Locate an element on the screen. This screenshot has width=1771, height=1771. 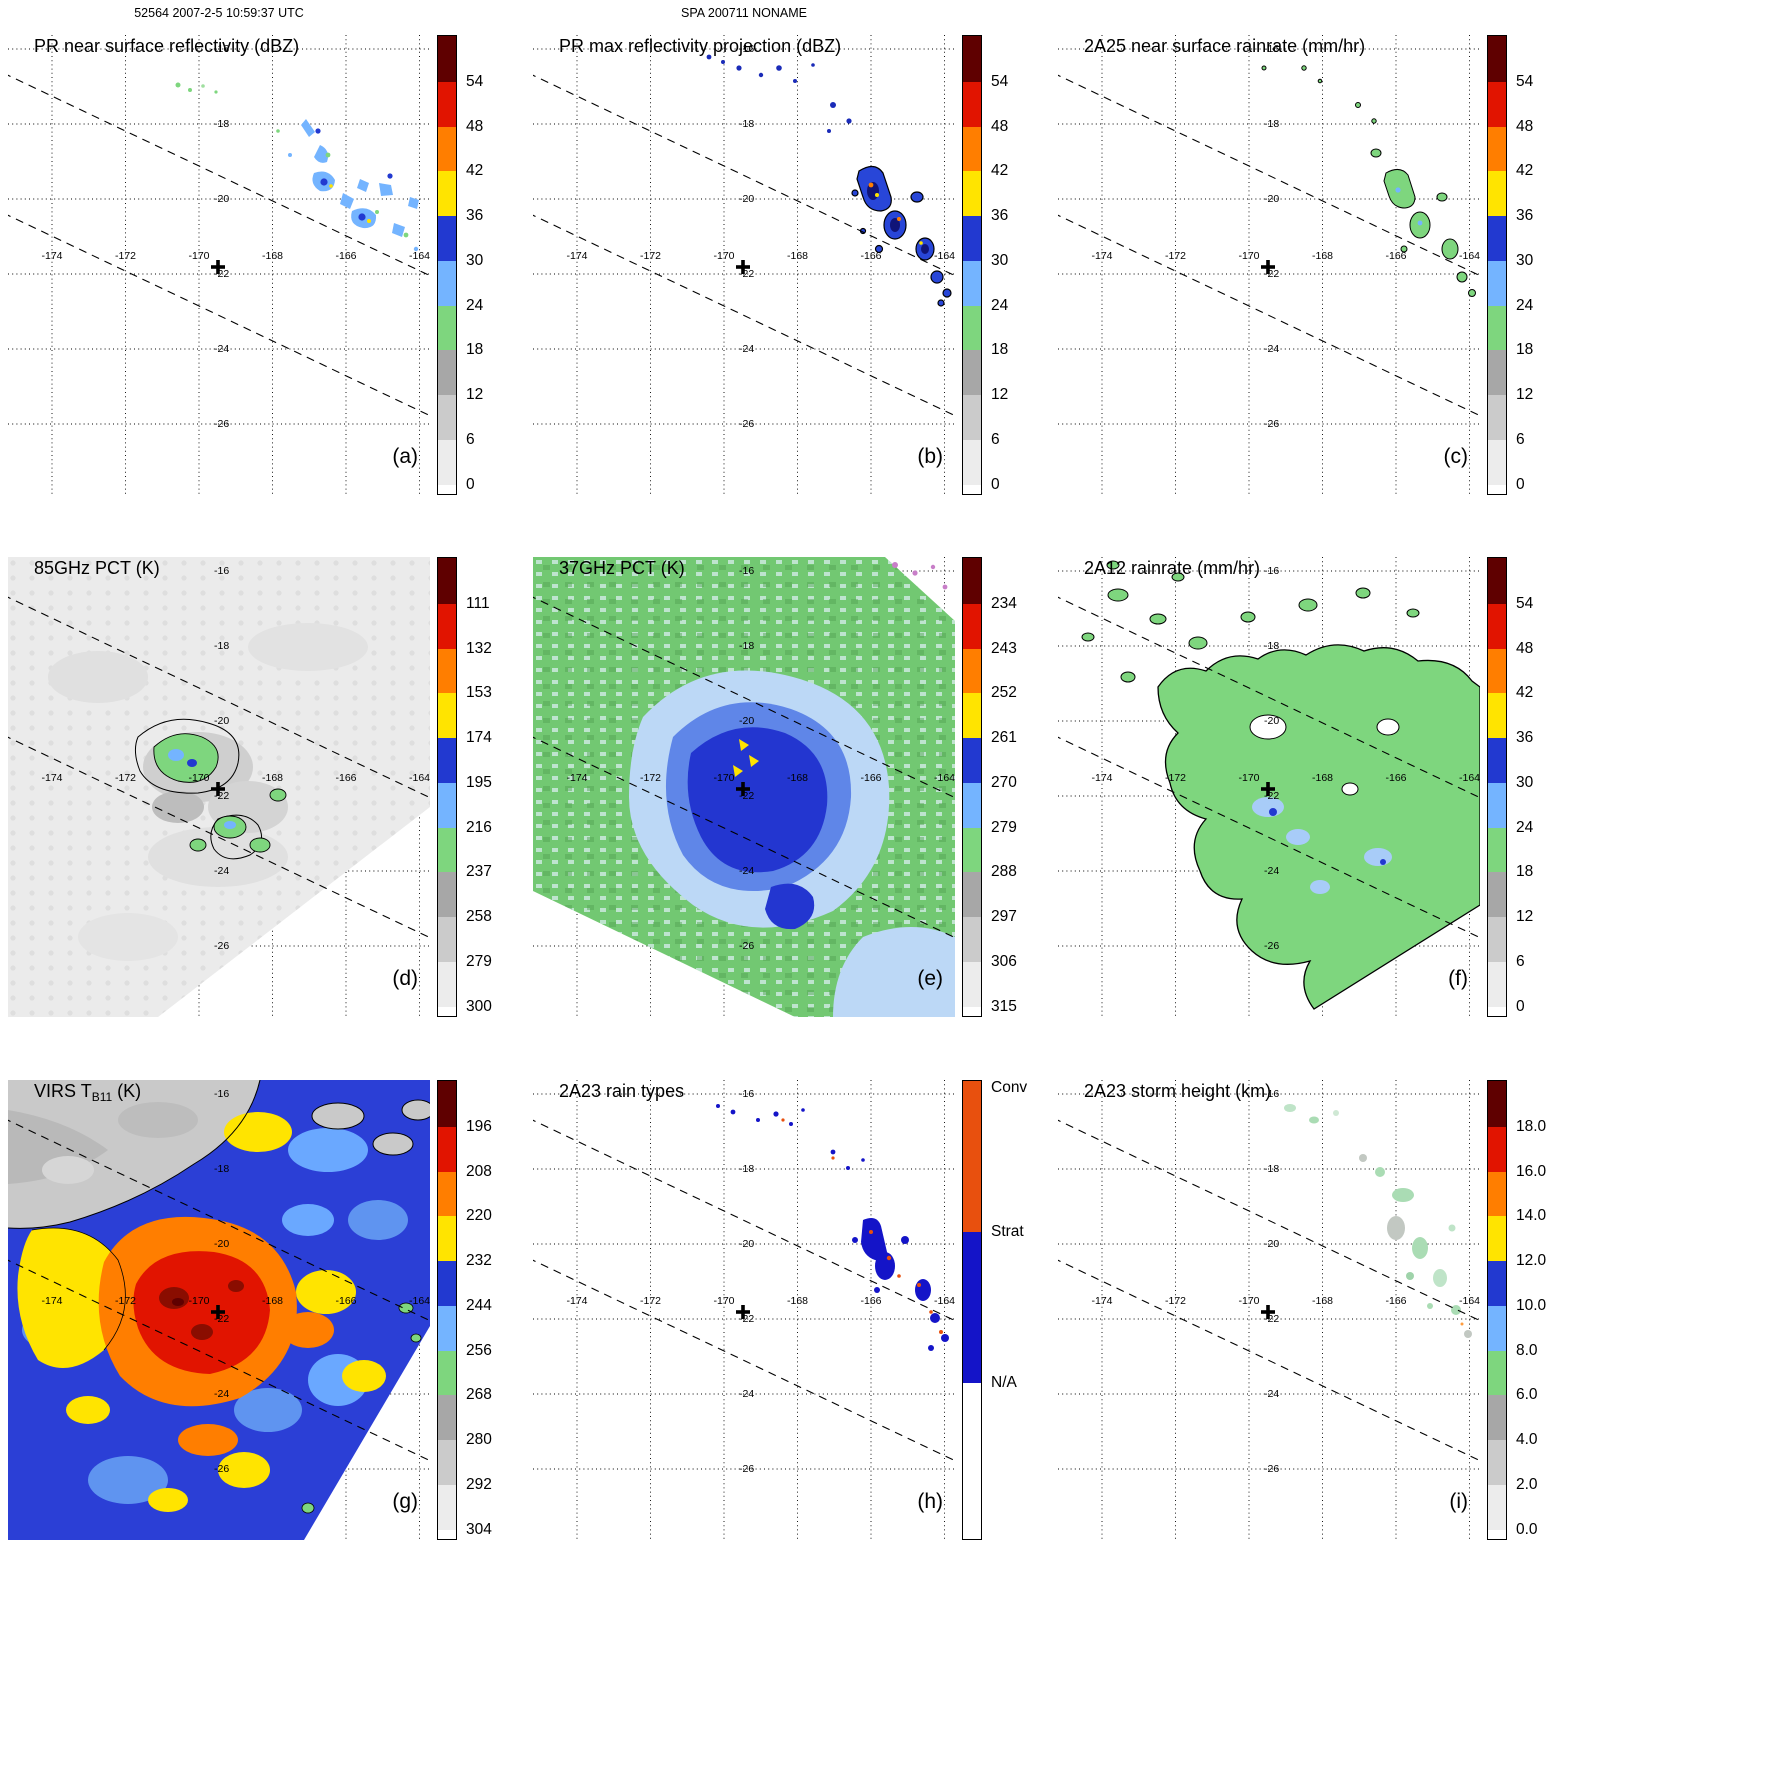
colorbar-tick-label: 196 is located at coordinates (479, 1126).